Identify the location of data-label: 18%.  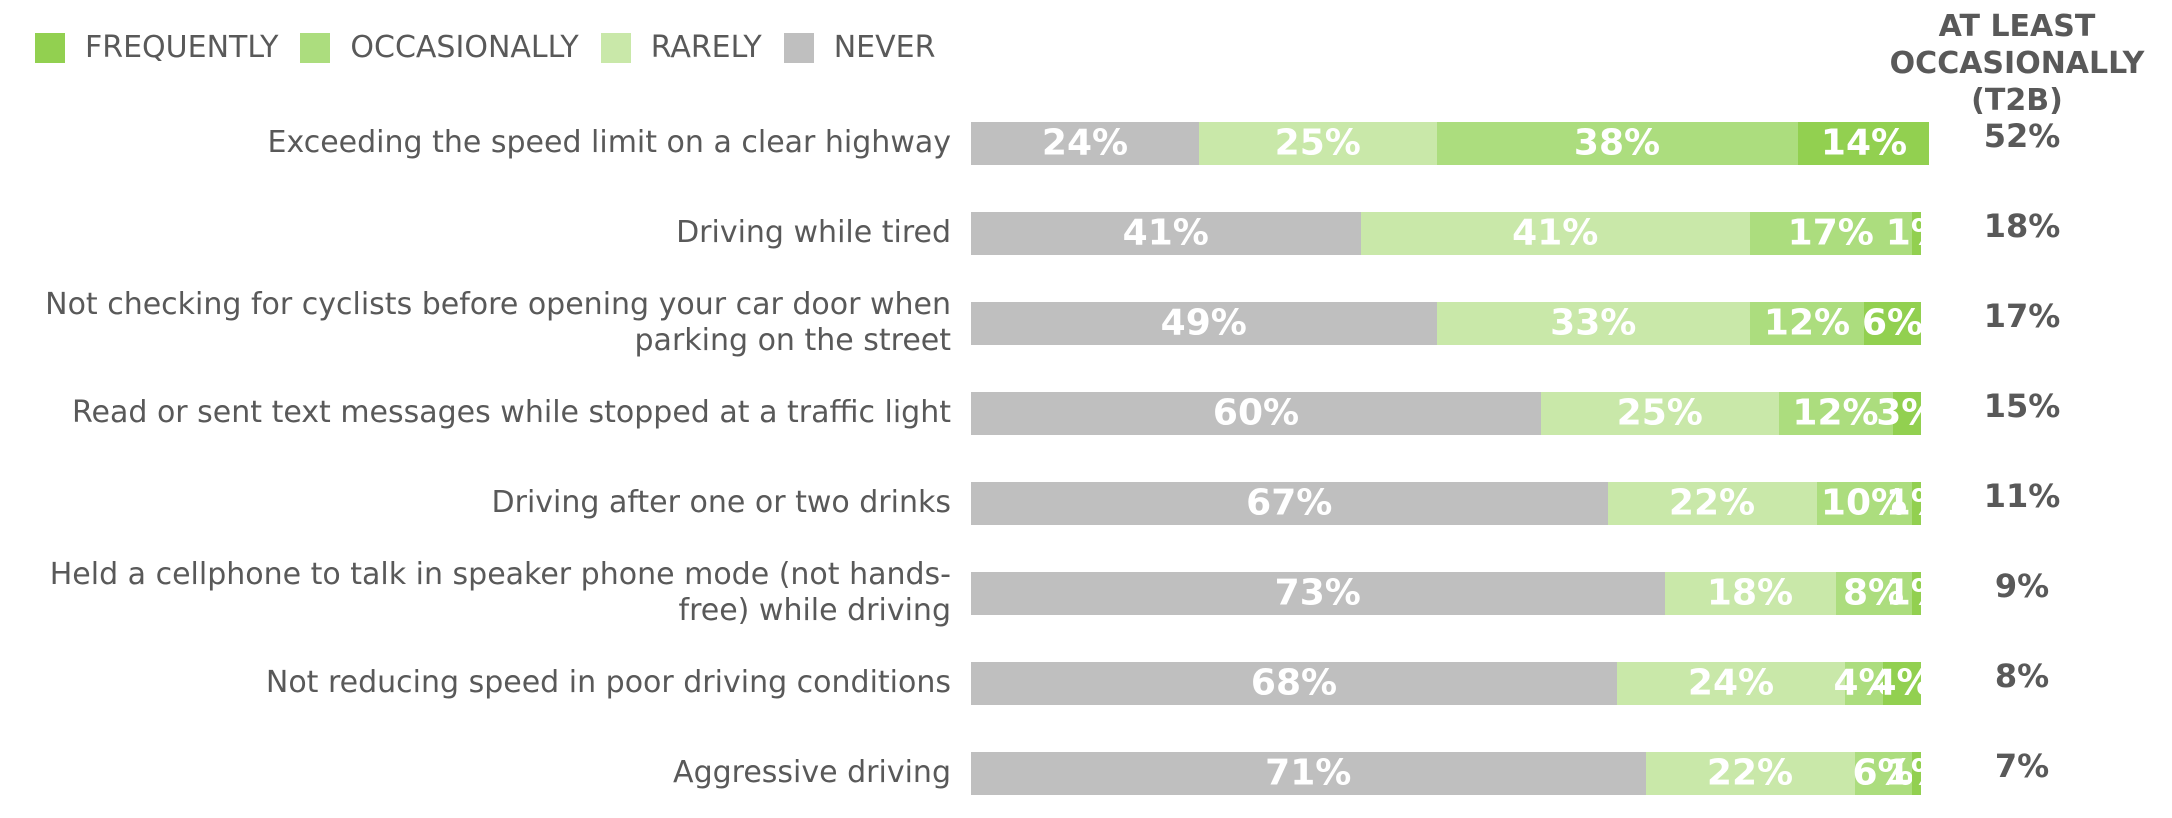
(1750, 593).